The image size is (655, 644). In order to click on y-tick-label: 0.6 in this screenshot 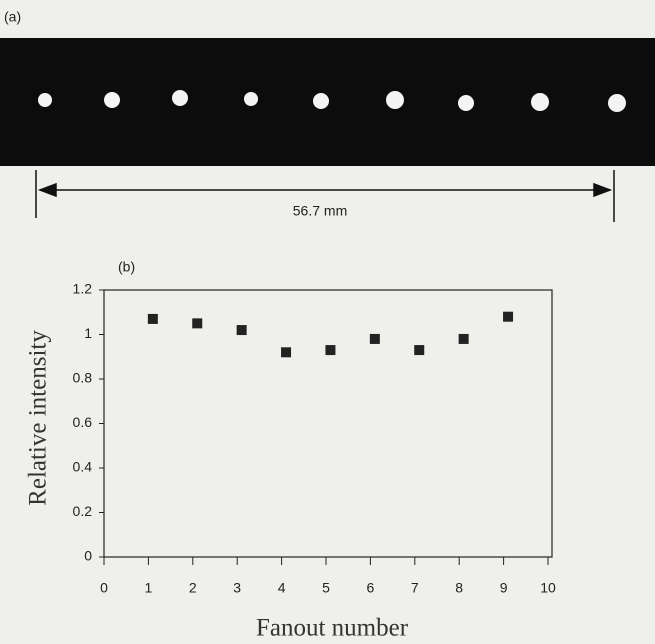, I will do `click(83, 422)`.